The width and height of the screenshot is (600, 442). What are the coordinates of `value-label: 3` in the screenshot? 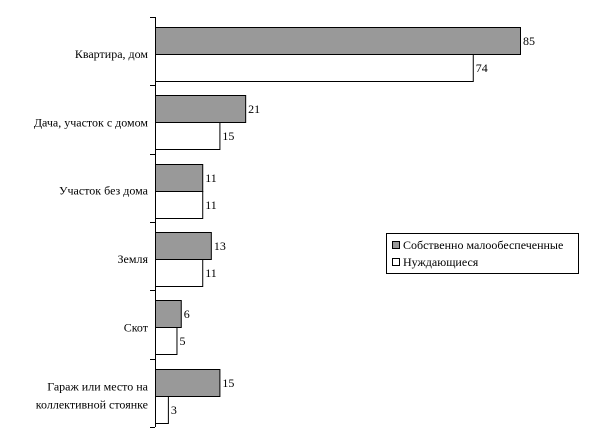 It's located at (174, 410).